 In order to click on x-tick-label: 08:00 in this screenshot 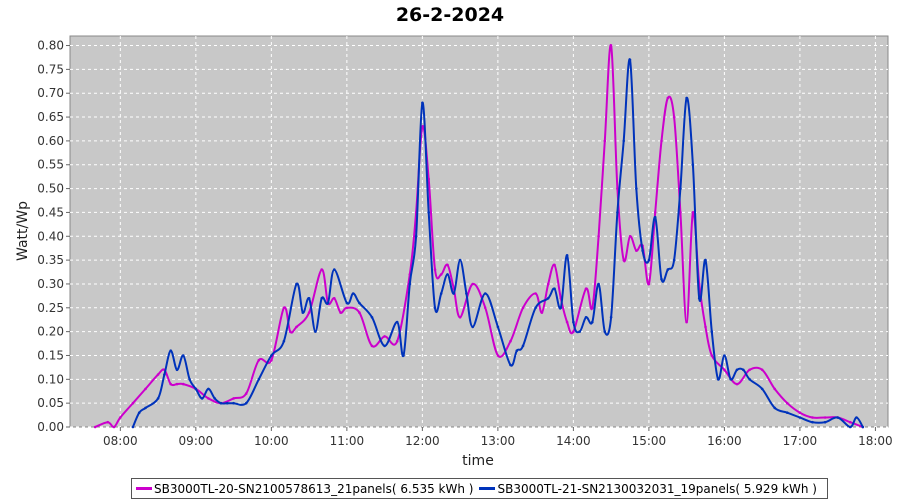, I will do `click(120, 441)`.